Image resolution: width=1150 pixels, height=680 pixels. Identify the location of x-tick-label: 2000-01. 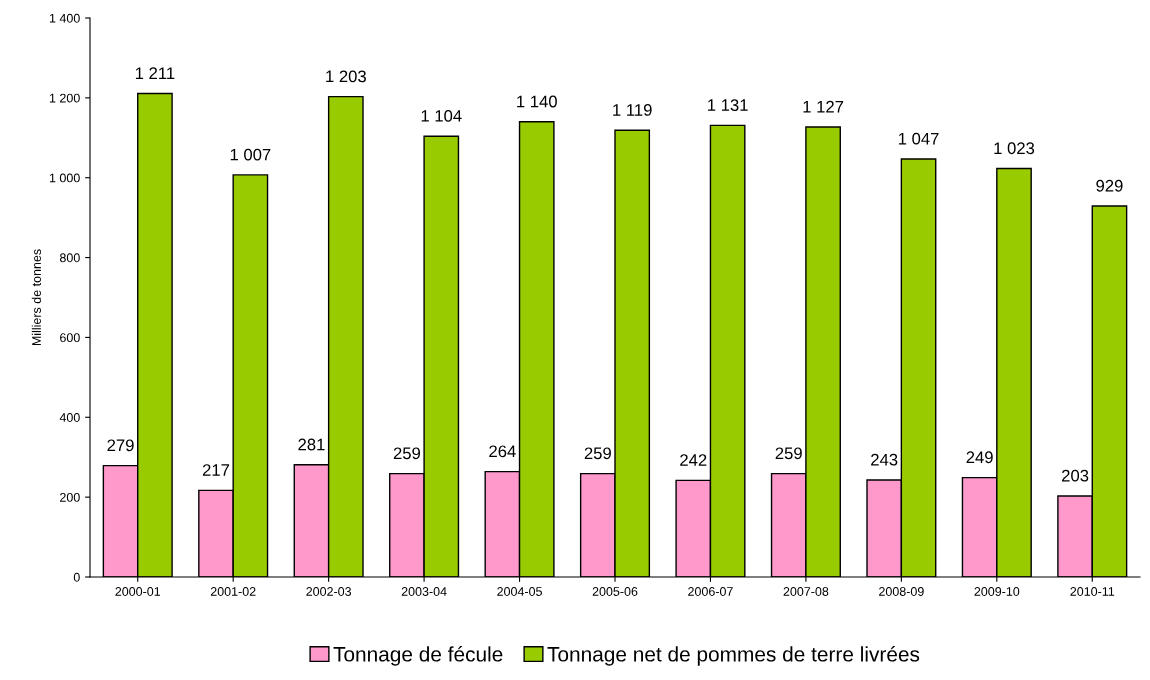
(138, 591).